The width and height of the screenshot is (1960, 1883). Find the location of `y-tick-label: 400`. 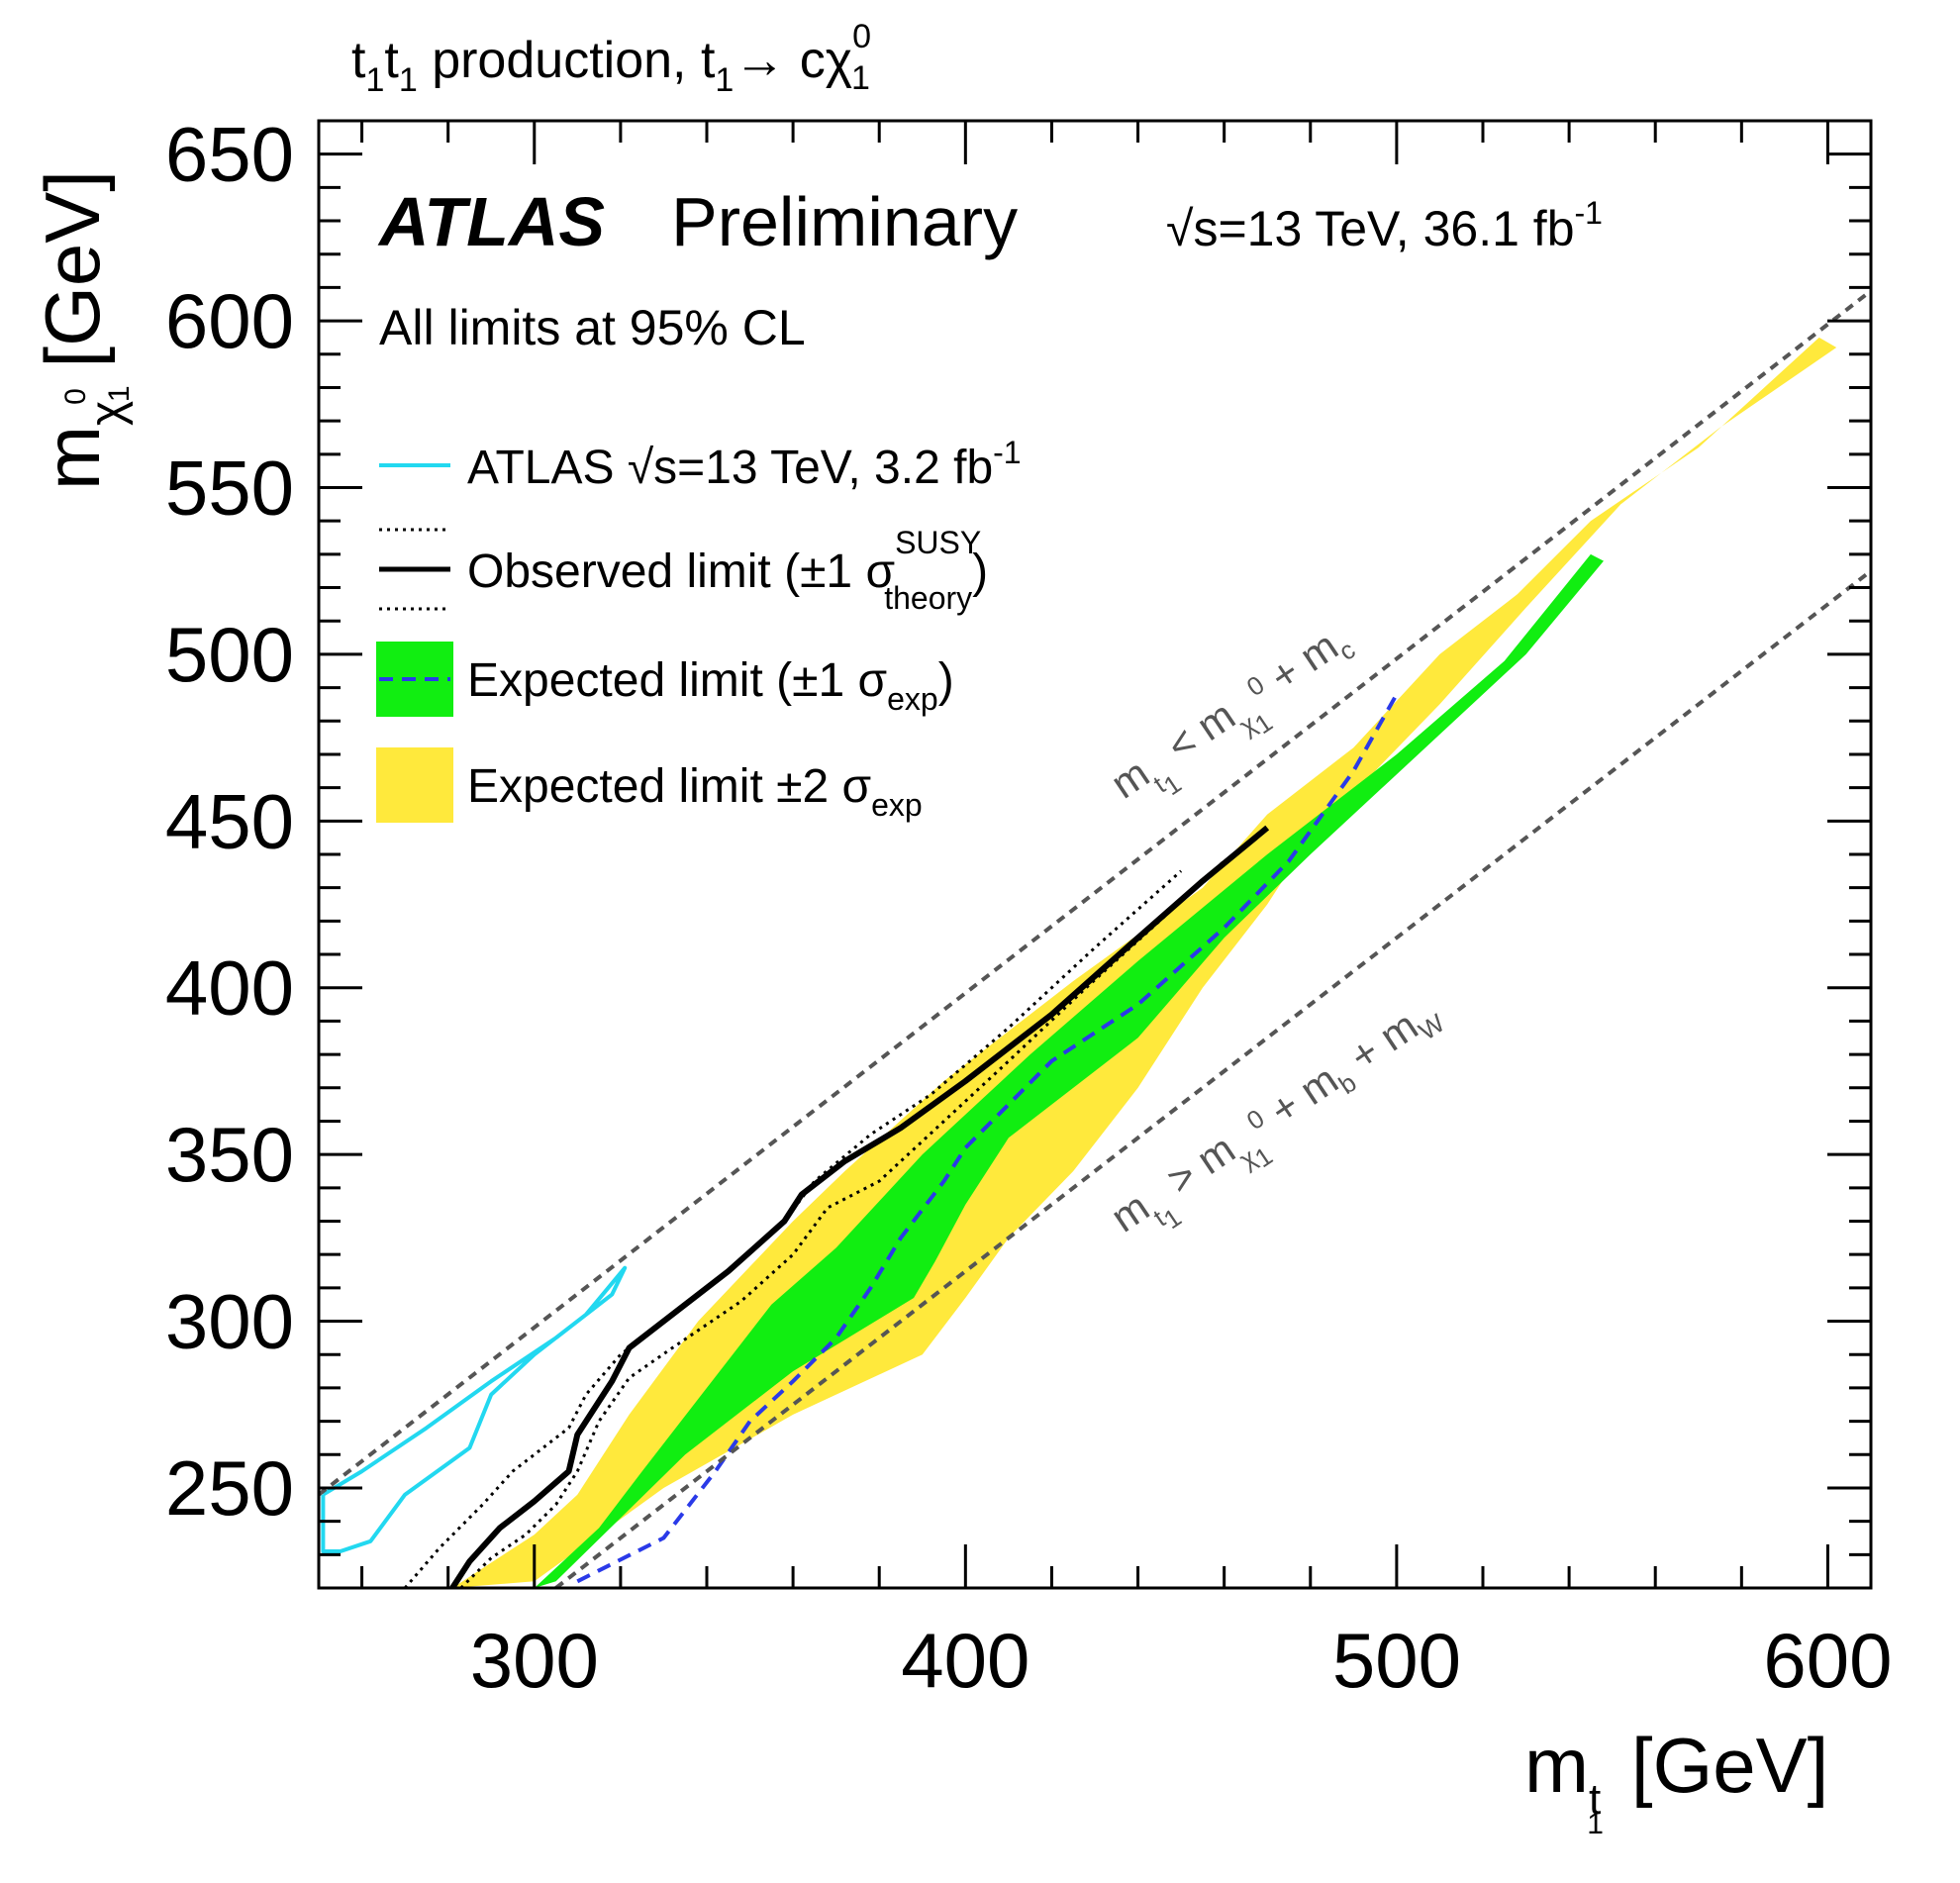

y-tick-label: 400 is located at coordinates (229, 988).